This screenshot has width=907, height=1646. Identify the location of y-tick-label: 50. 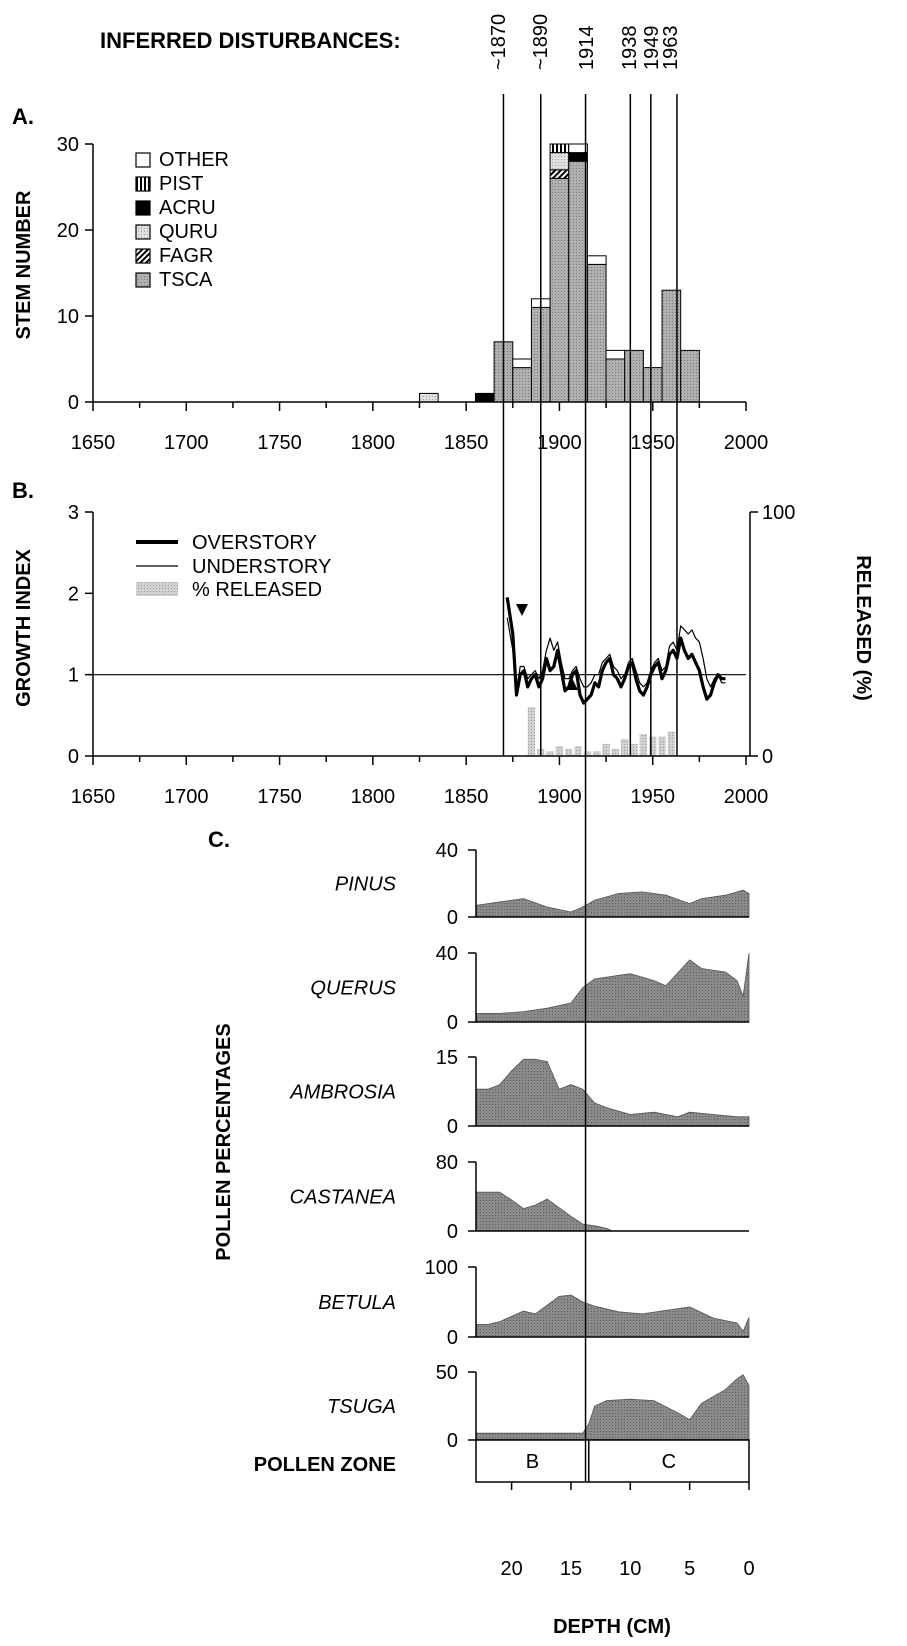
(447, 1373).